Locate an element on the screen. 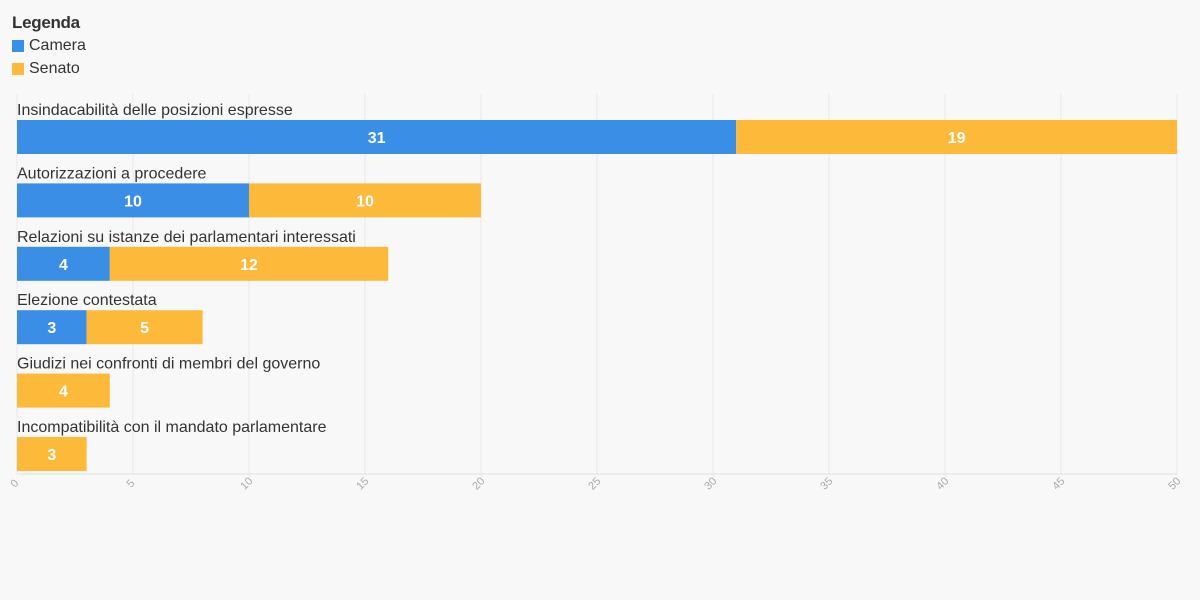 This screenshot has width=1200, height=600. chart-legend: Legenda Camera Senato is located at coordinates (49, 46).